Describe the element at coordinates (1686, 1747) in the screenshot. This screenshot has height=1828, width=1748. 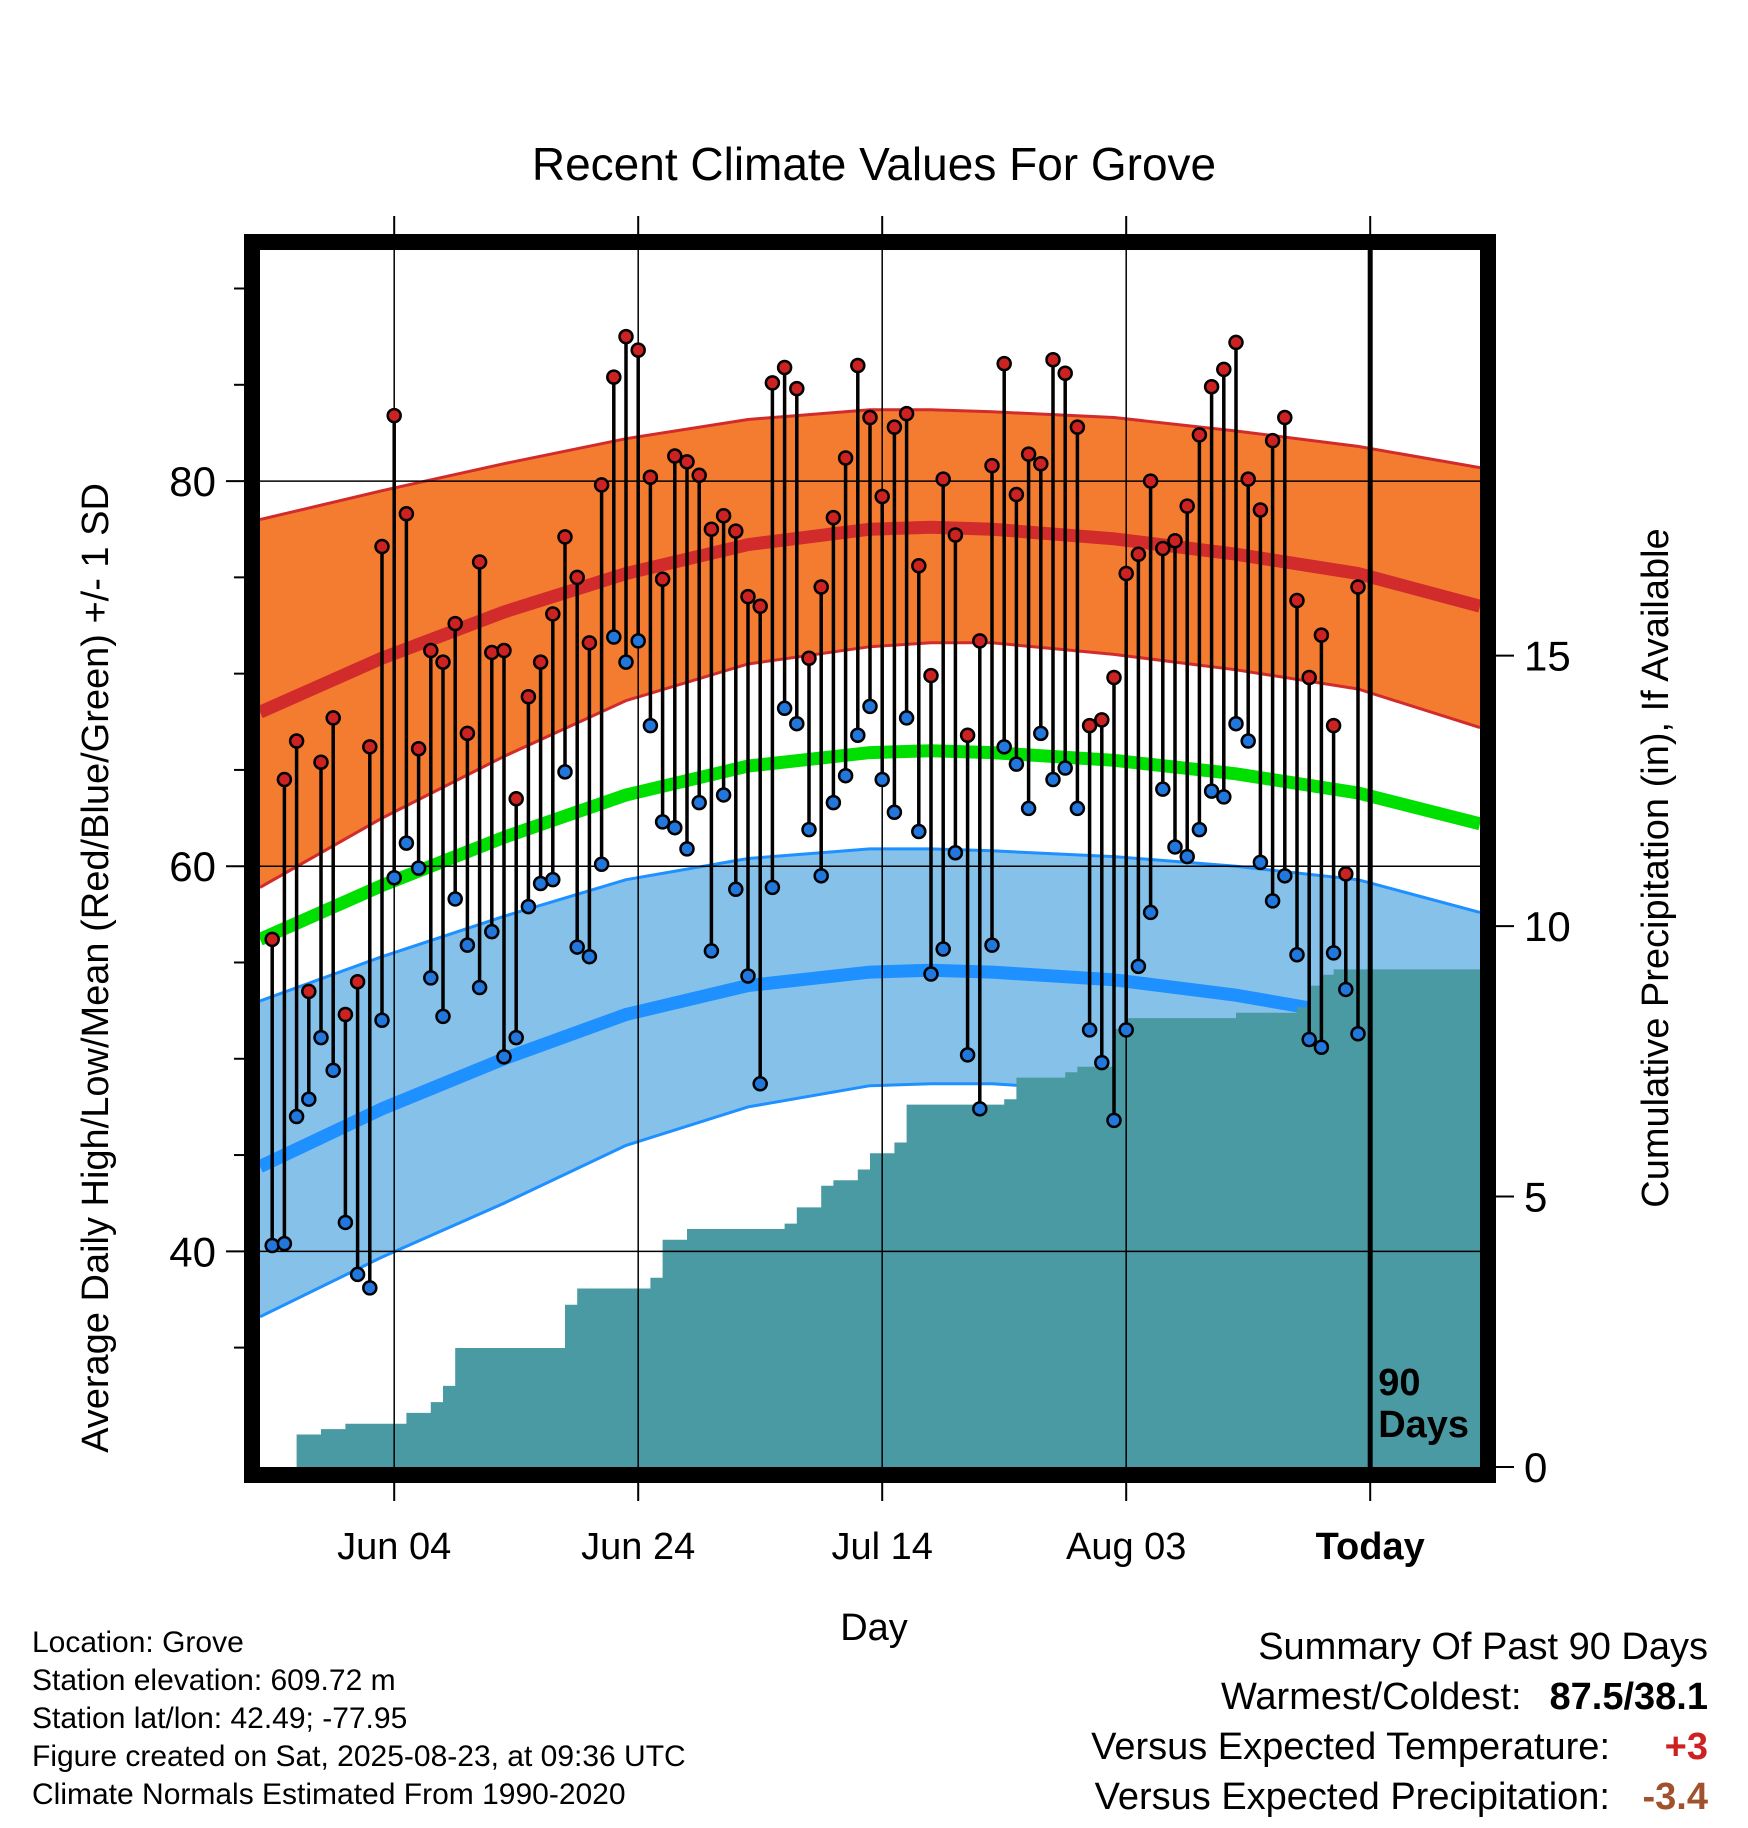
I see `temp-value: +3` at that location.